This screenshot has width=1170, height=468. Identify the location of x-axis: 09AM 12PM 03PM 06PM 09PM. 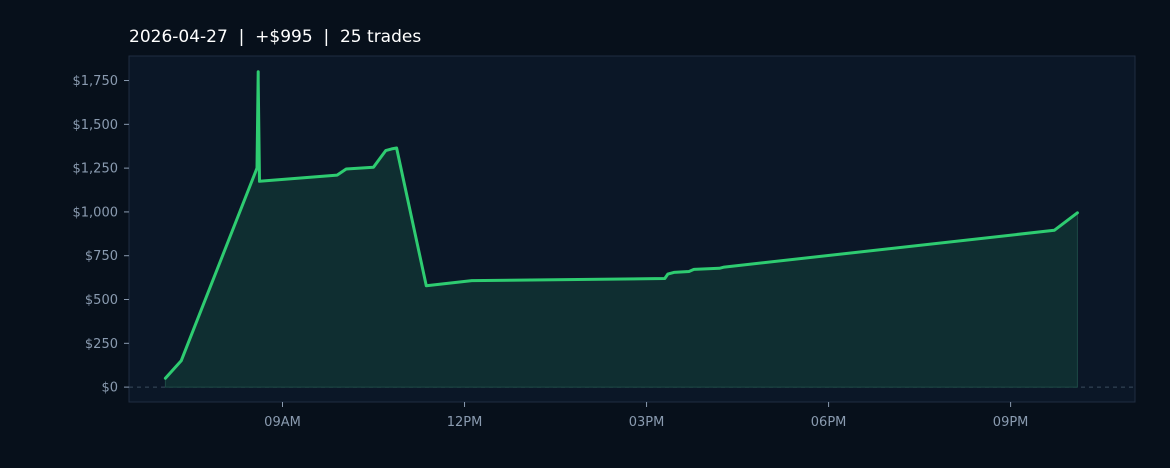
(646, 416).